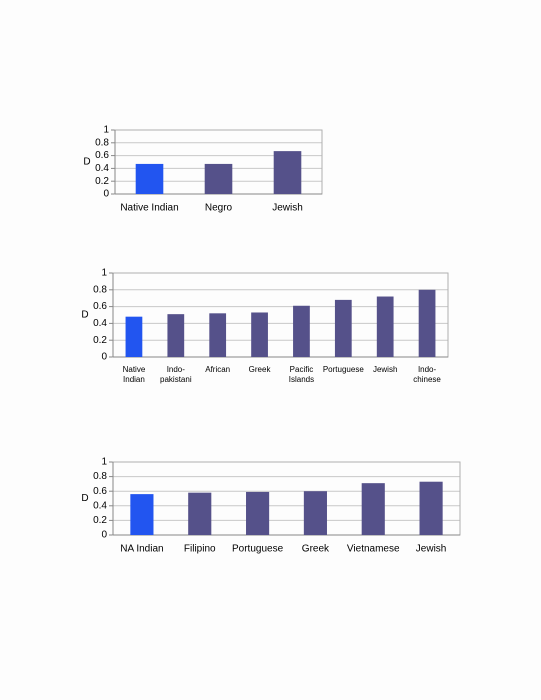 The height and width of the screenshot is (700, 541). Describe the element at coordinates (176, 379) in the screenshot. I see `x-tick-label-line: pakistani` at that location.